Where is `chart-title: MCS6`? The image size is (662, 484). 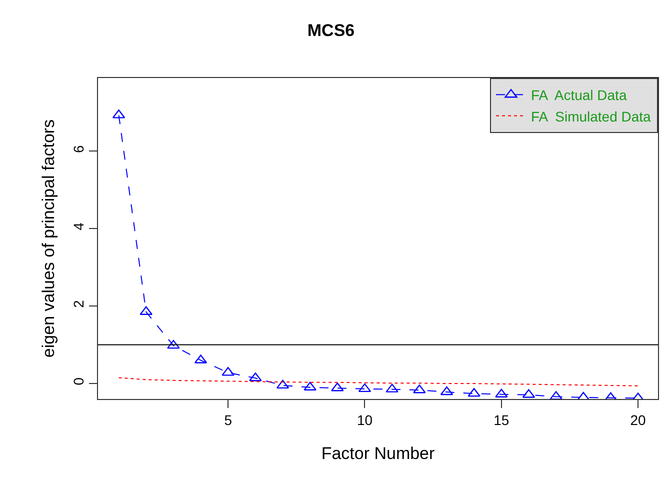
chart-title: MCS6 is located at coordinates (331, 30).